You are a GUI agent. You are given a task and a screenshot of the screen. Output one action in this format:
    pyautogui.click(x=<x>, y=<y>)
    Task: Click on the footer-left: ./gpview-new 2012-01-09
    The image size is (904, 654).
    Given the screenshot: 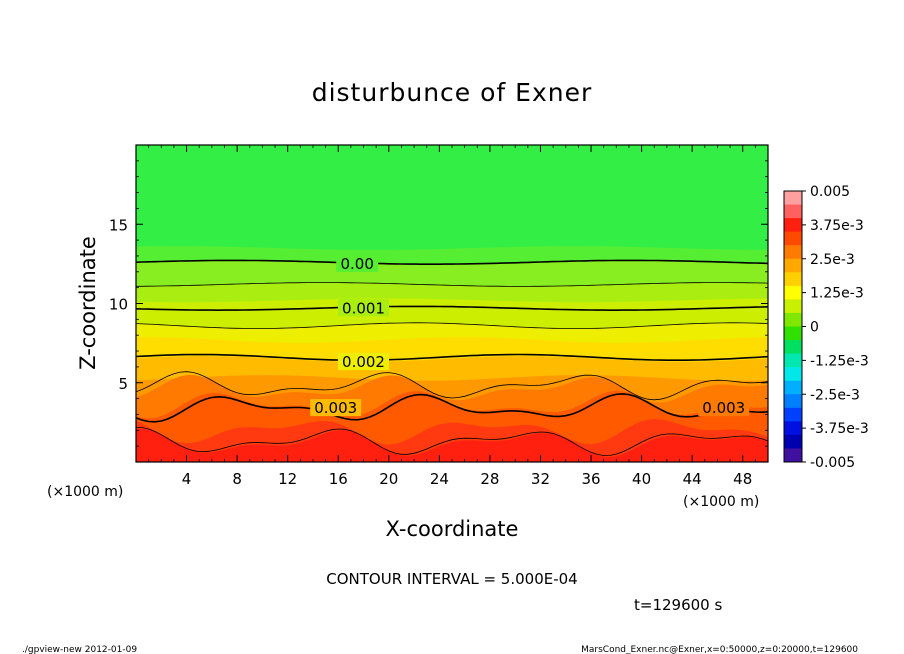 What is the action you would take?
    pyautogui.click(x=79, y=649)
    